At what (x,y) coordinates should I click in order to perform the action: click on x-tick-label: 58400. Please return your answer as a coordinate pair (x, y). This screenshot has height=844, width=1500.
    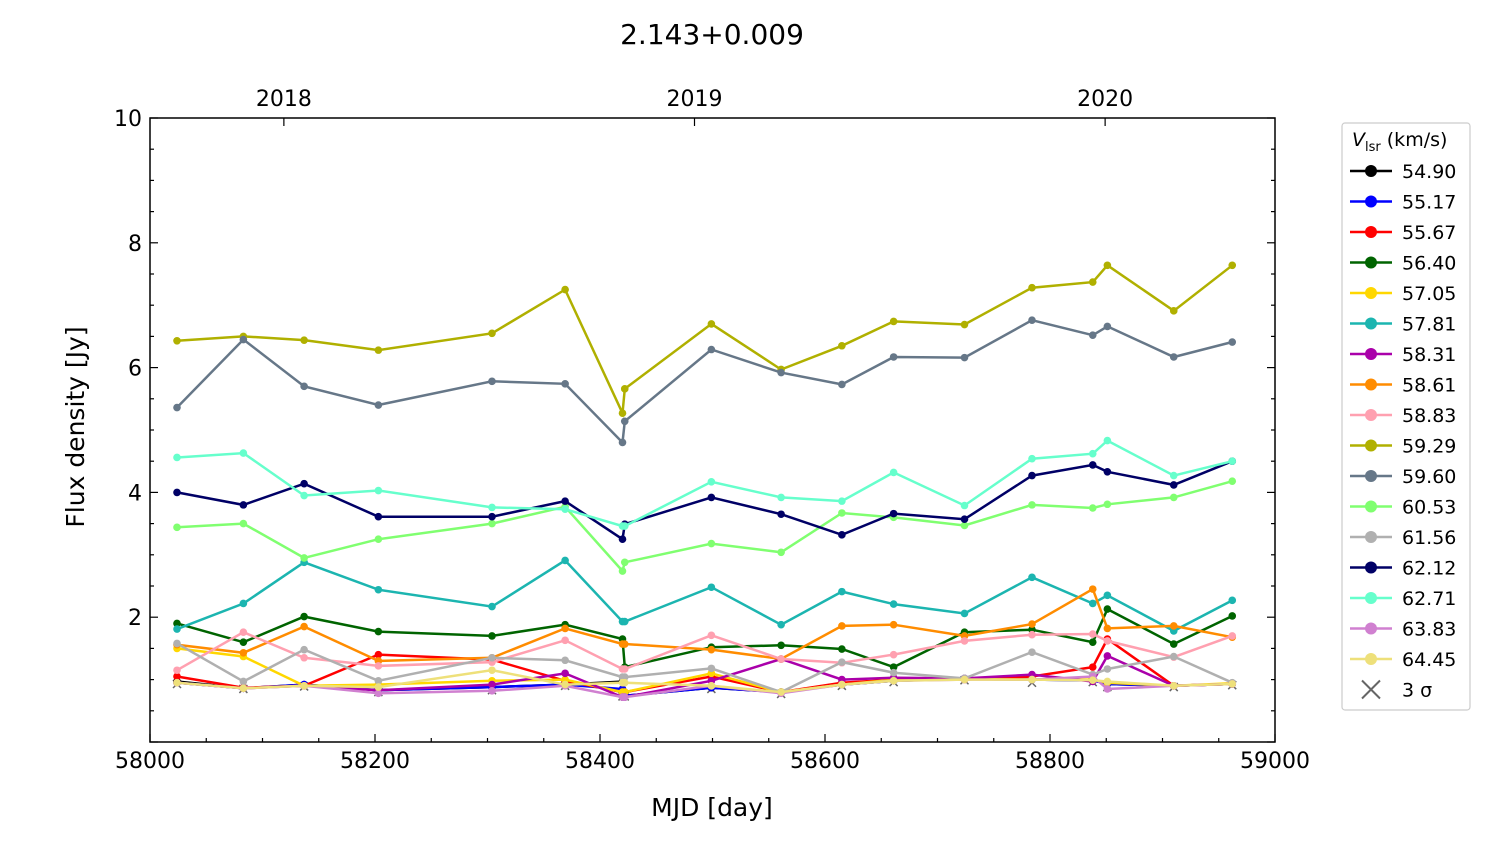
    Looking at the image, I should click on (600, 761).